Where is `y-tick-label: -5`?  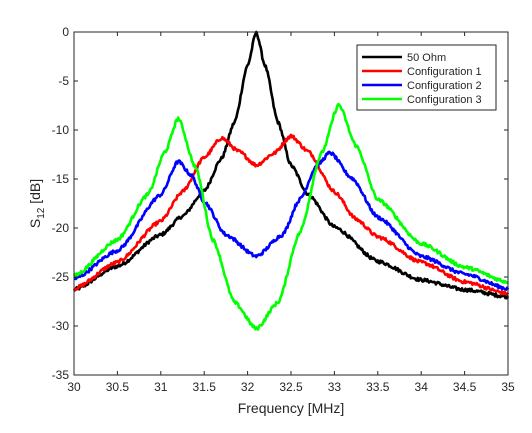 y-tick-label: -5 is located at coordinates (63, 81).